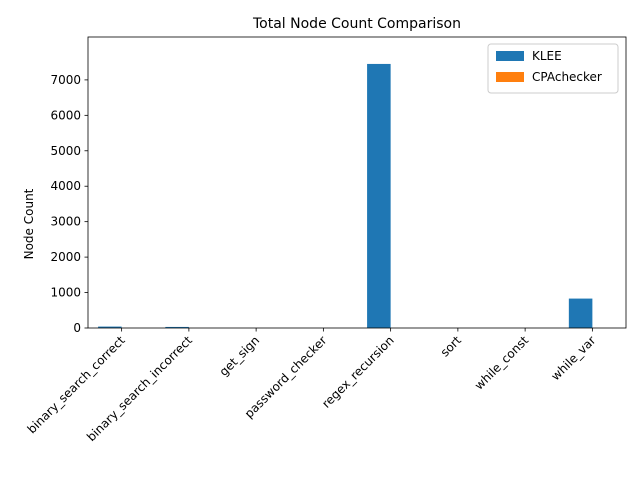  I want to click on bar-klee-while_var, so click(580, 313).